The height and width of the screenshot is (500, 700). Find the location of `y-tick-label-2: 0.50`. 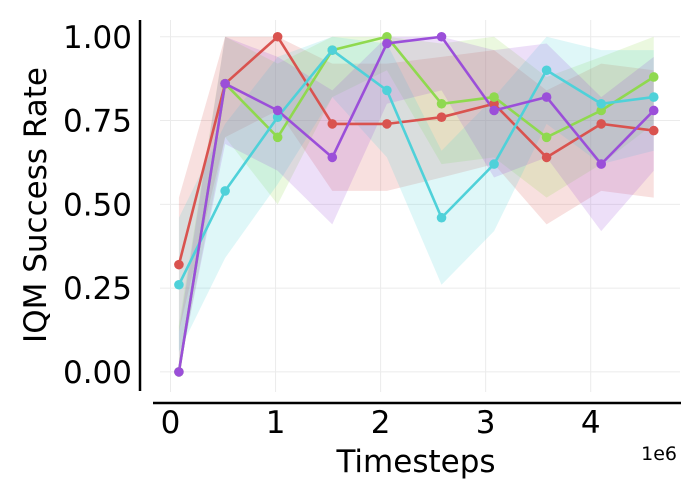

y-tick-label-2: 0.50 is located at coordinates (97, 205).